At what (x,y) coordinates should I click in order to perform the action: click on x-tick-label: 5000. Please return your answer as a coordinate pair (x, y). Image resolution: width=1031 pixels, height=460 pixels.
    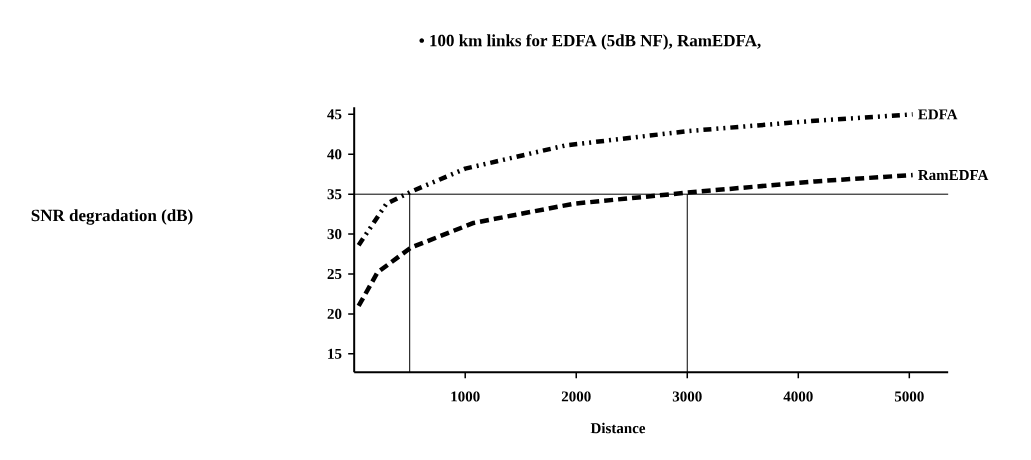
    Looking at the image, I should click on (909, 396).